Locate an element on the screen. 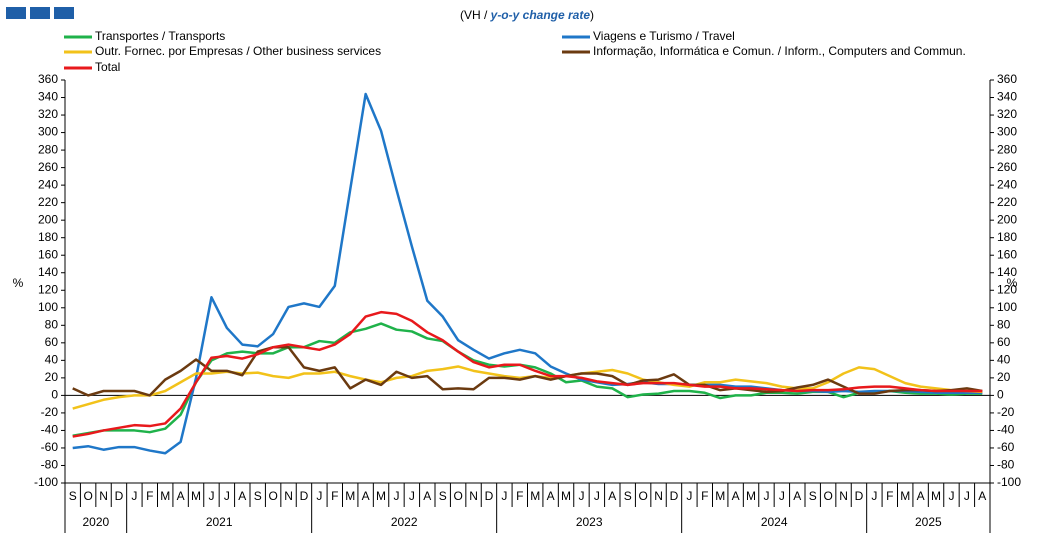  y2-tick-label: 0 is located at coordinates (1000, 395).